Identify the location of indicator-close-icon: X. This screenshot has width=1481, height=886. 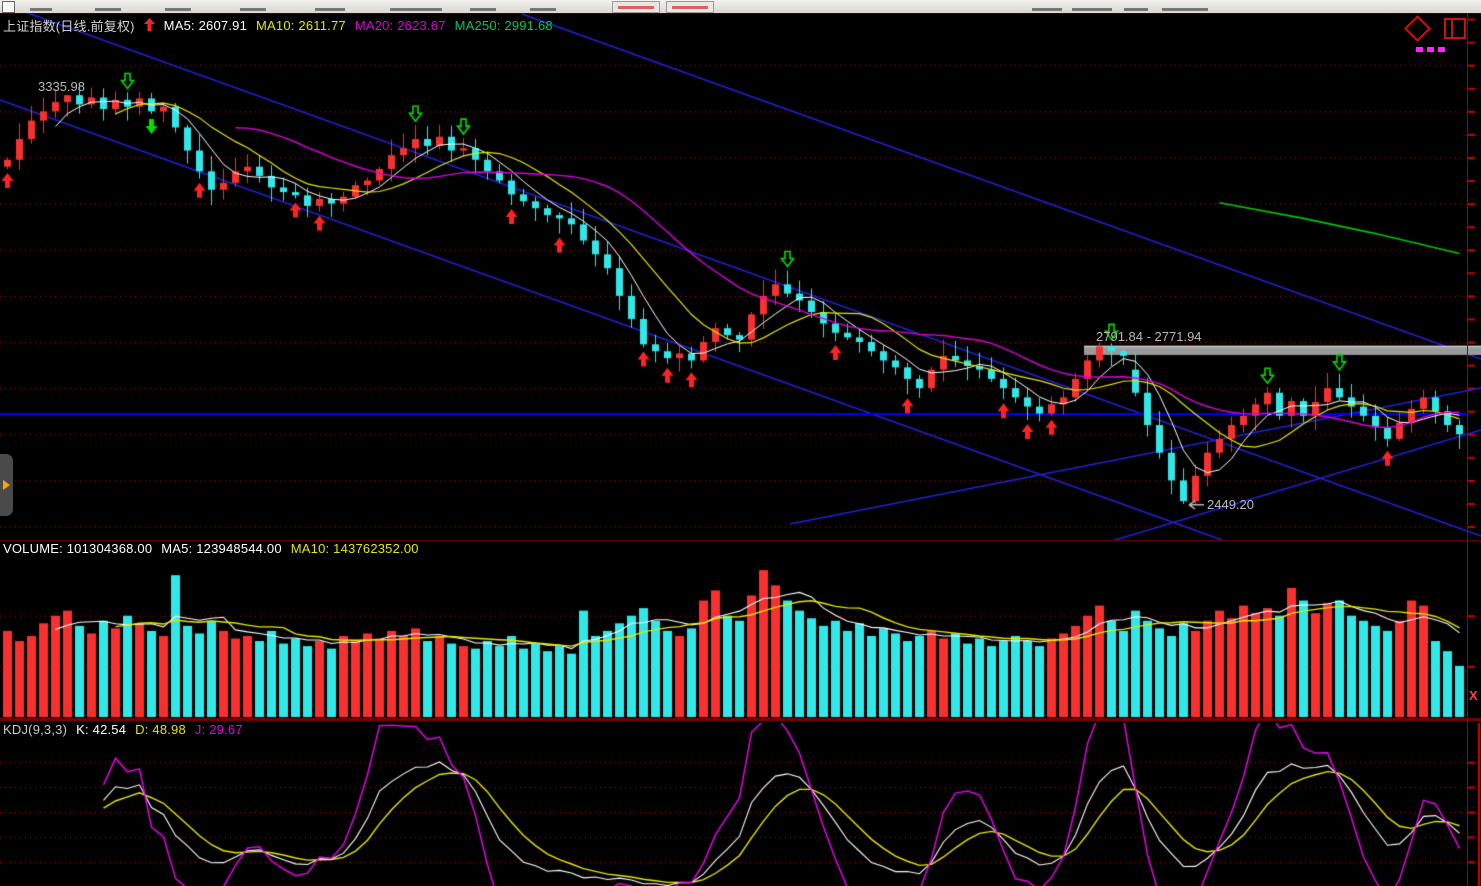
(1473, 695).